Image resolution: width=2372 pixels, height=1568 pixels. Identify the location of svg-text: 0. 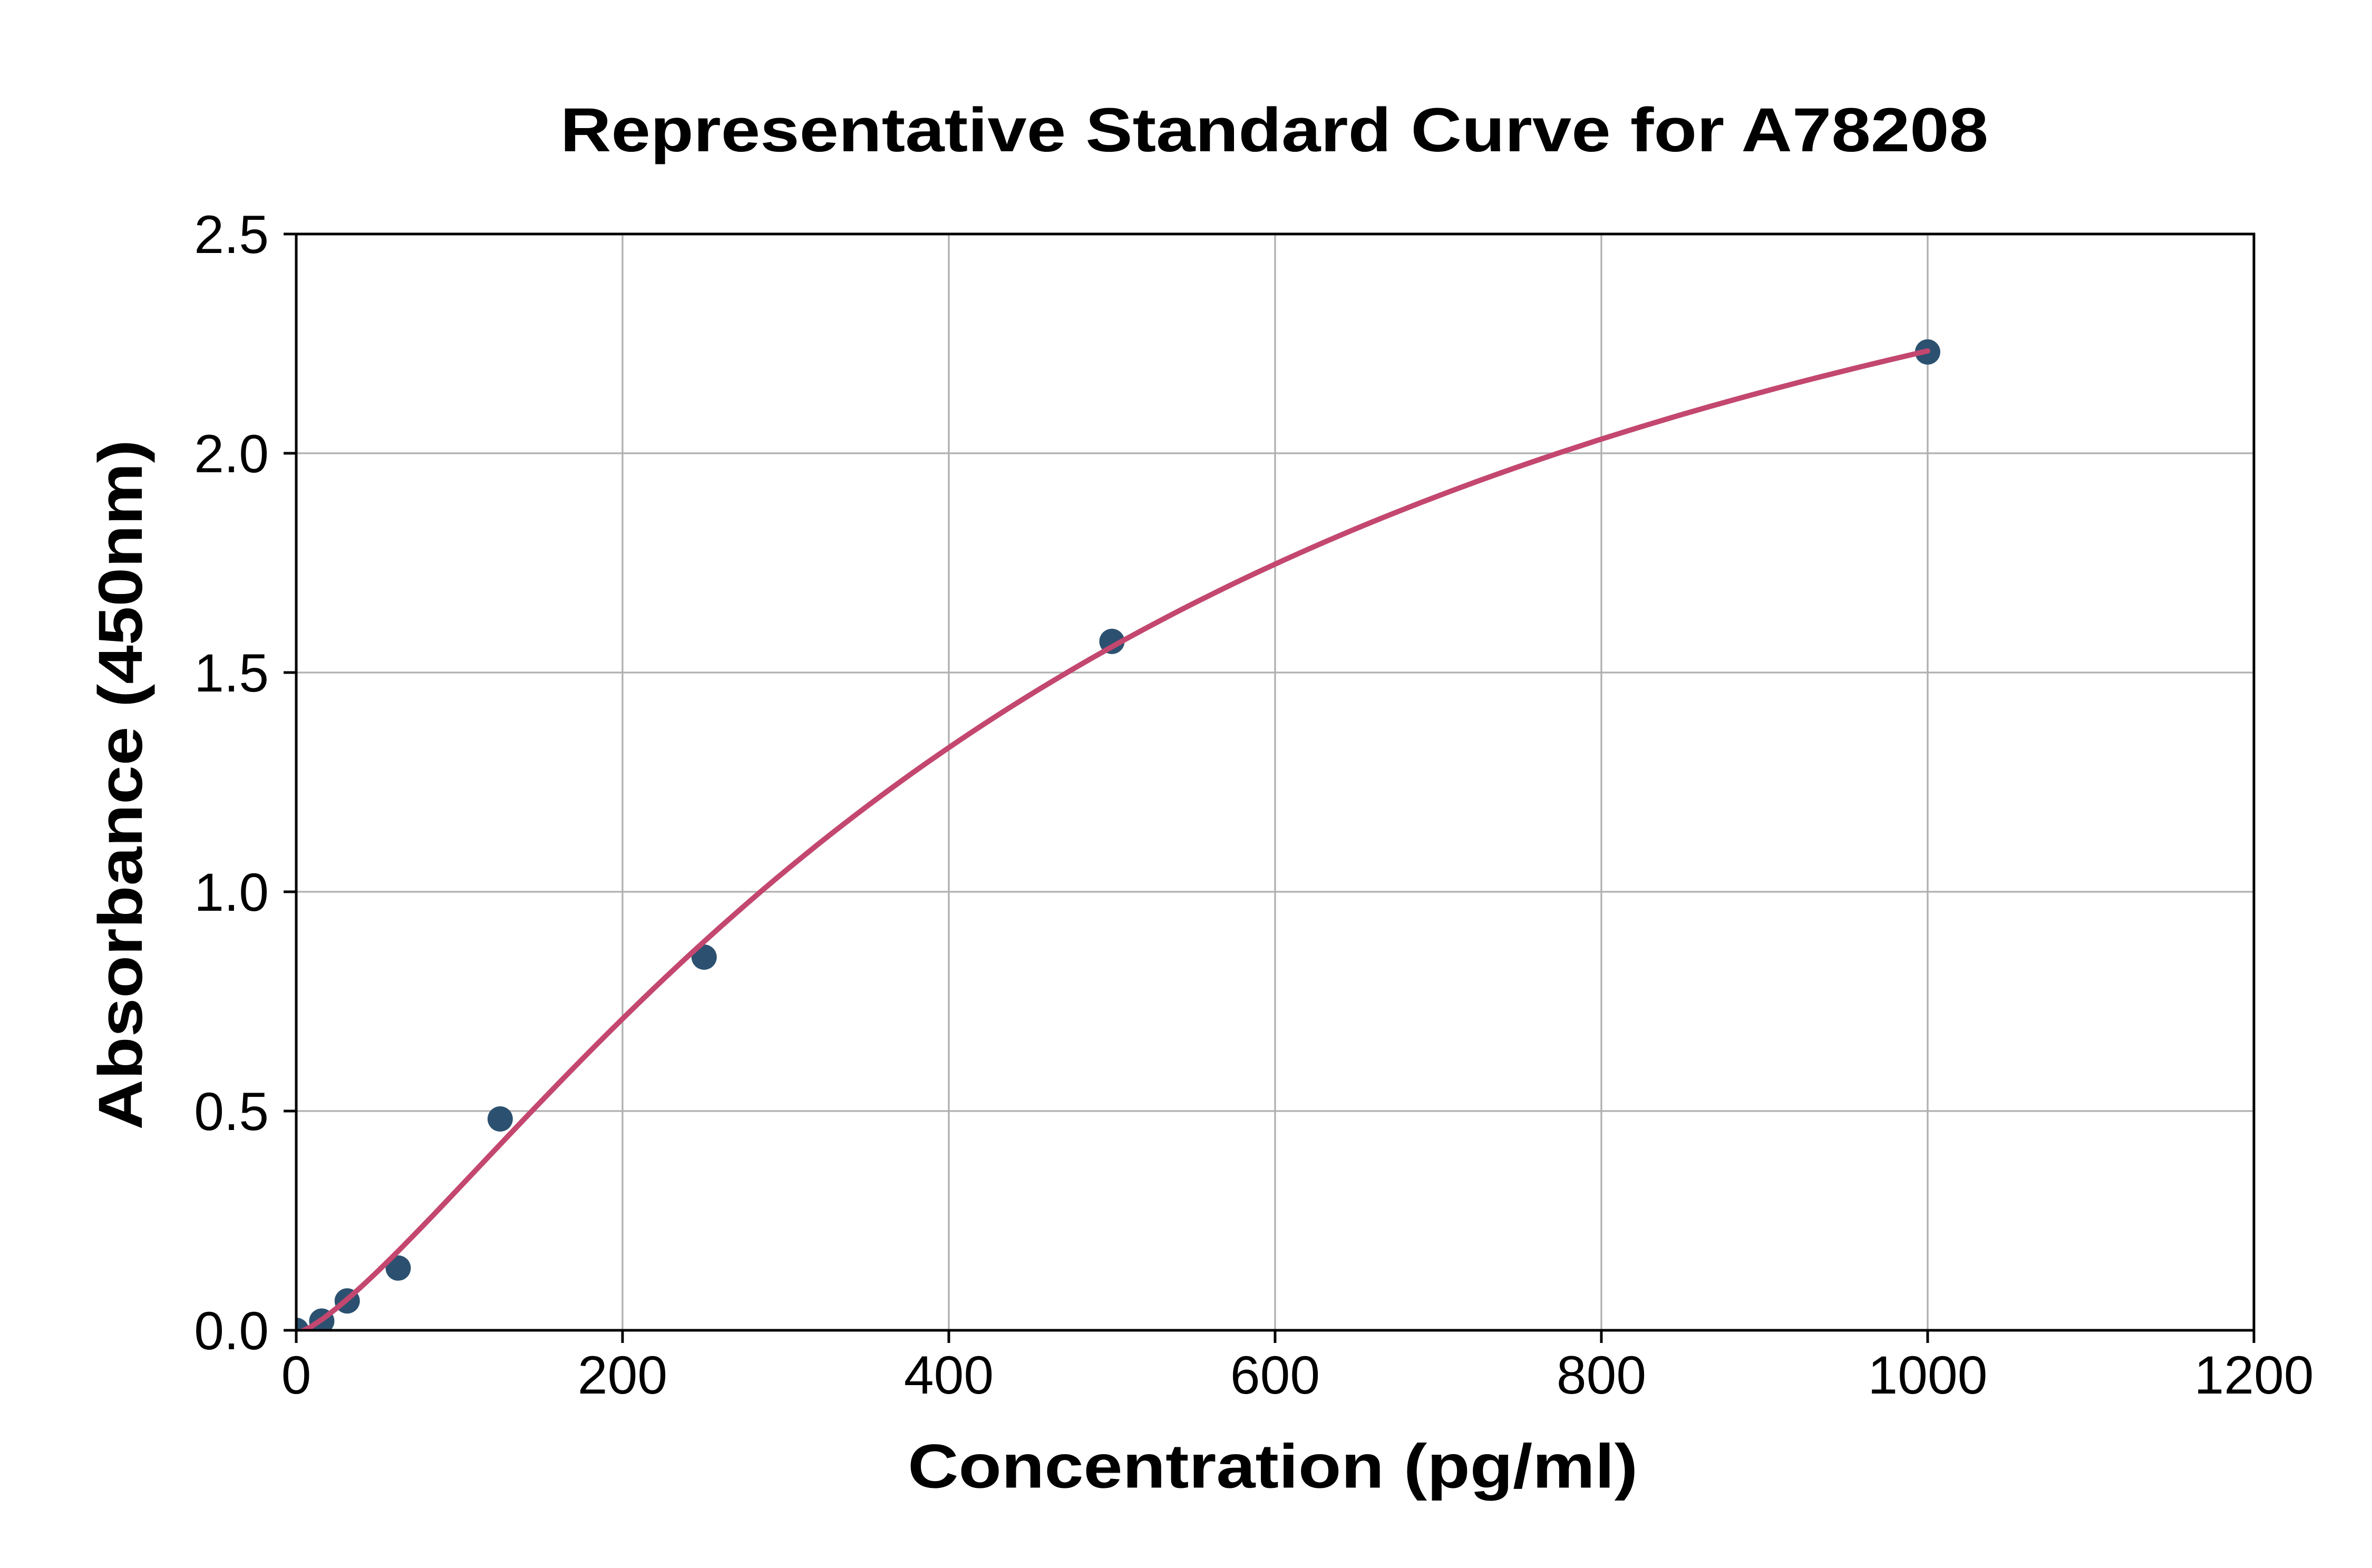
(296, 1375).